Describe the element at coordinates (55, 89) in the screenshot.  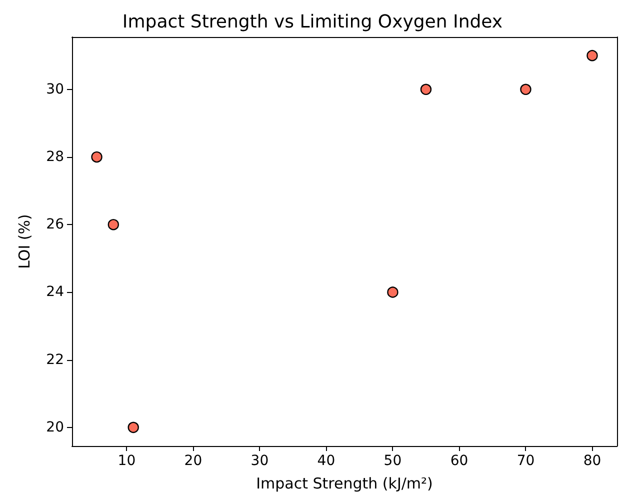
I see `y-tick-label: 30` at that location.